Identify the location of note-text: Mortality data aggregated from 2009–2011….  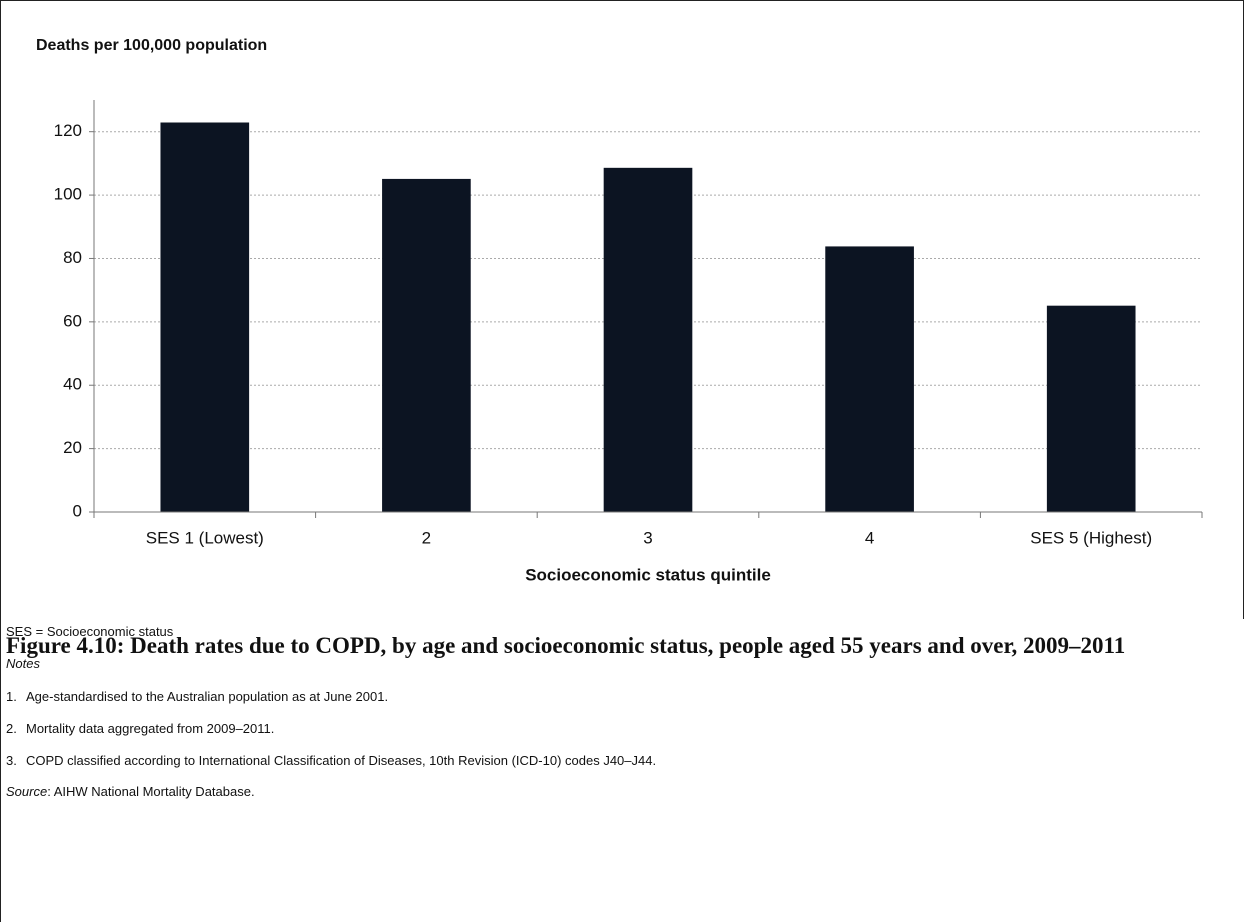
(150, 728).